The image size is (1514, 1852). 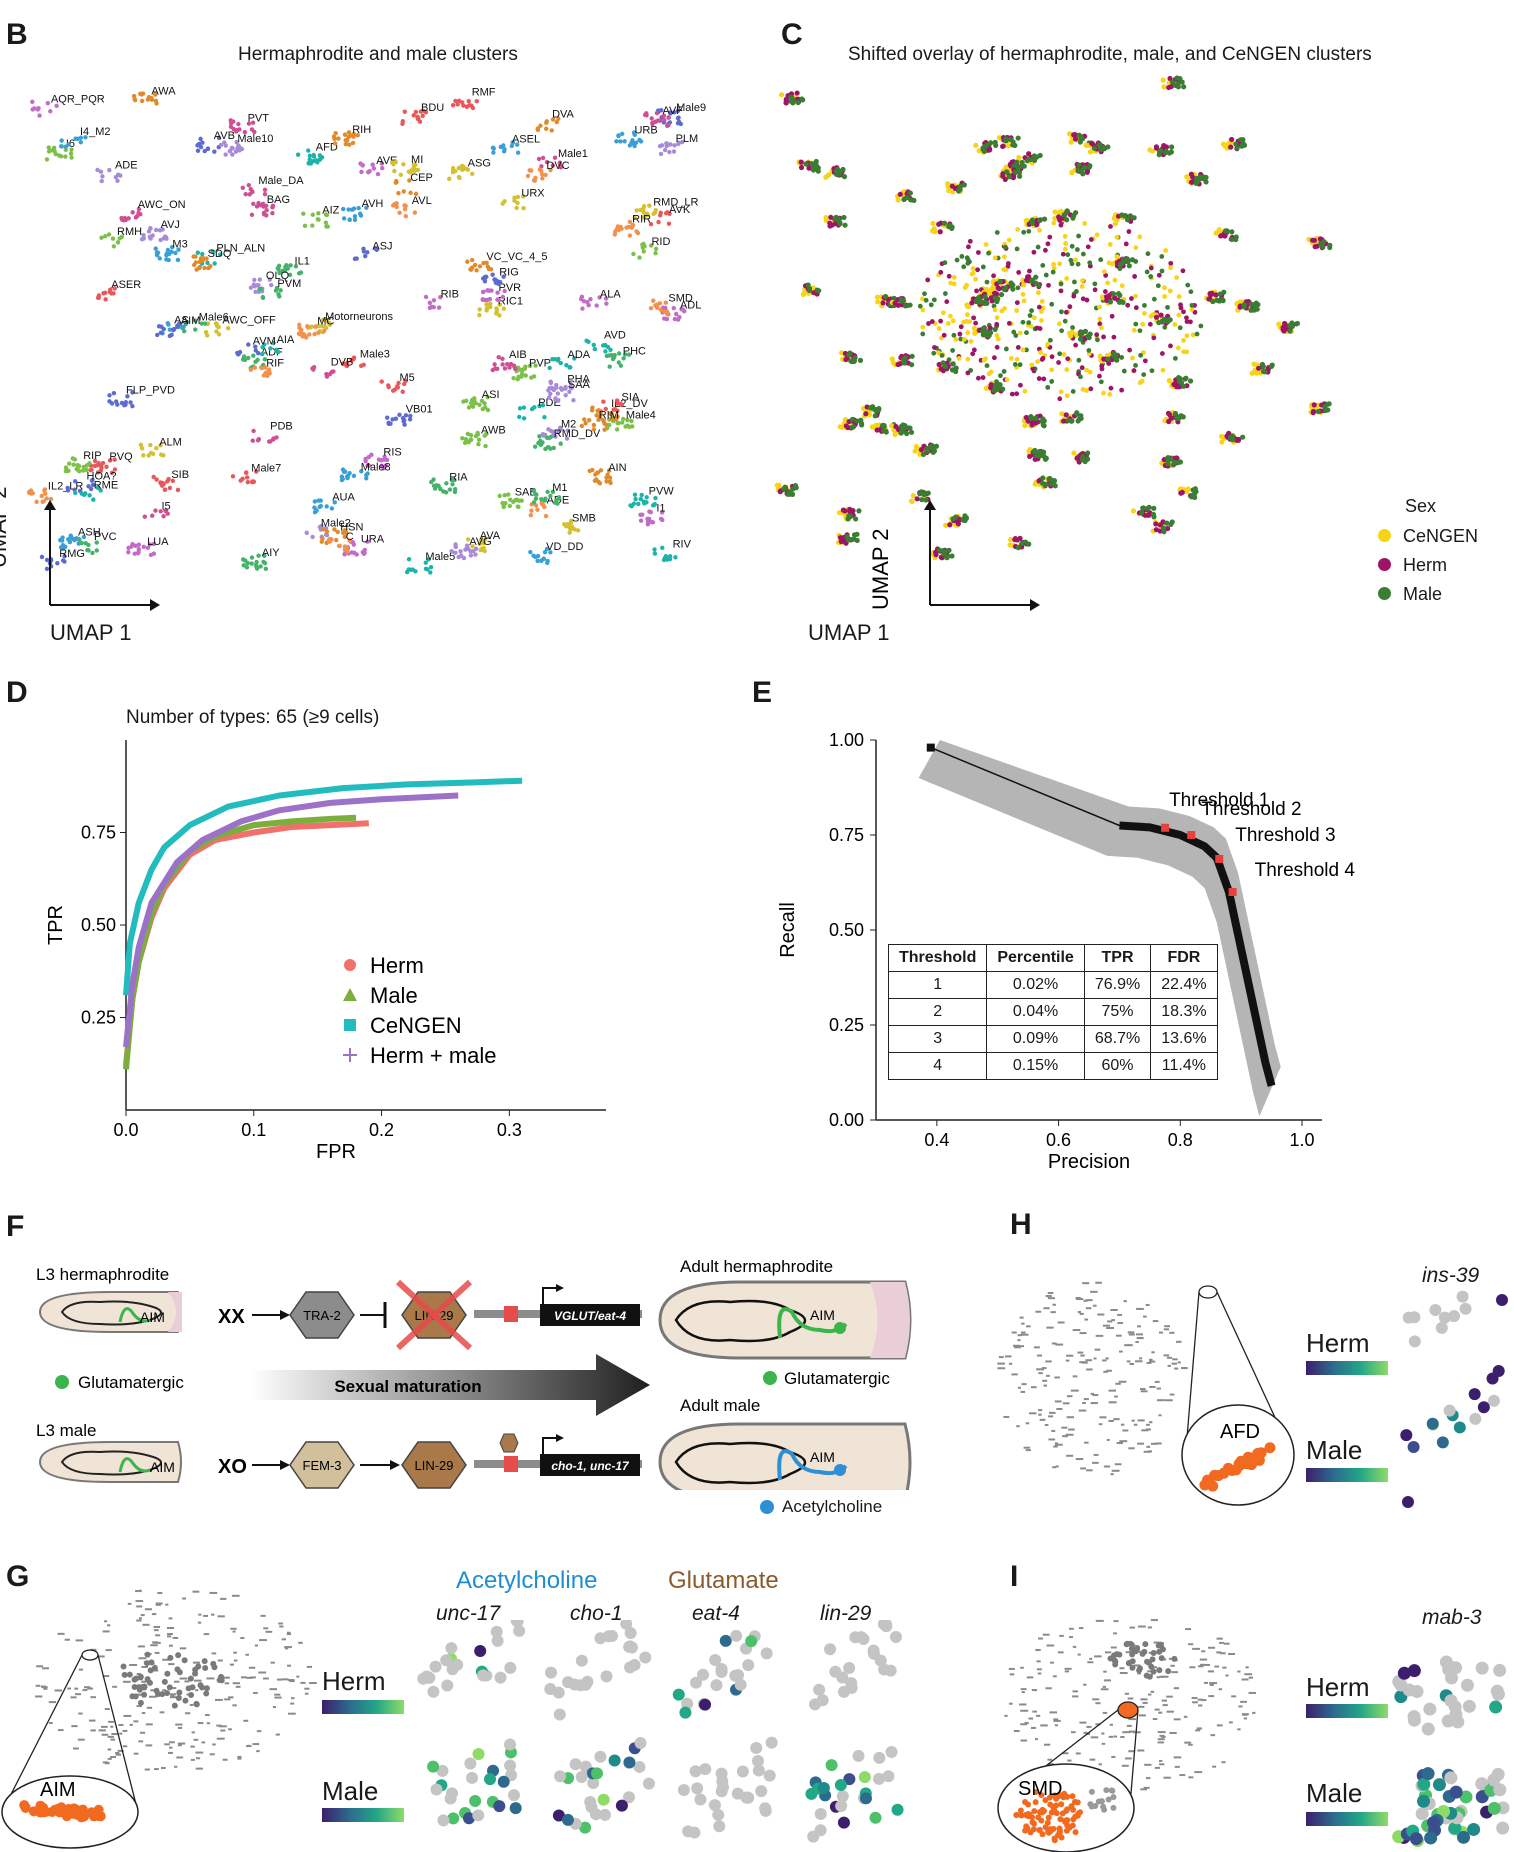 I want to click on table-cell: 3, so click(x=937, y=1039).